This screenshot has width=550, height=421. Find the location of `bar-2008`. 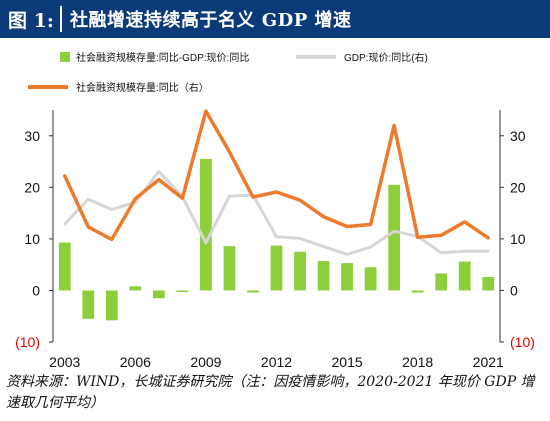

bar-2008 is located at coordinates (182, 291).